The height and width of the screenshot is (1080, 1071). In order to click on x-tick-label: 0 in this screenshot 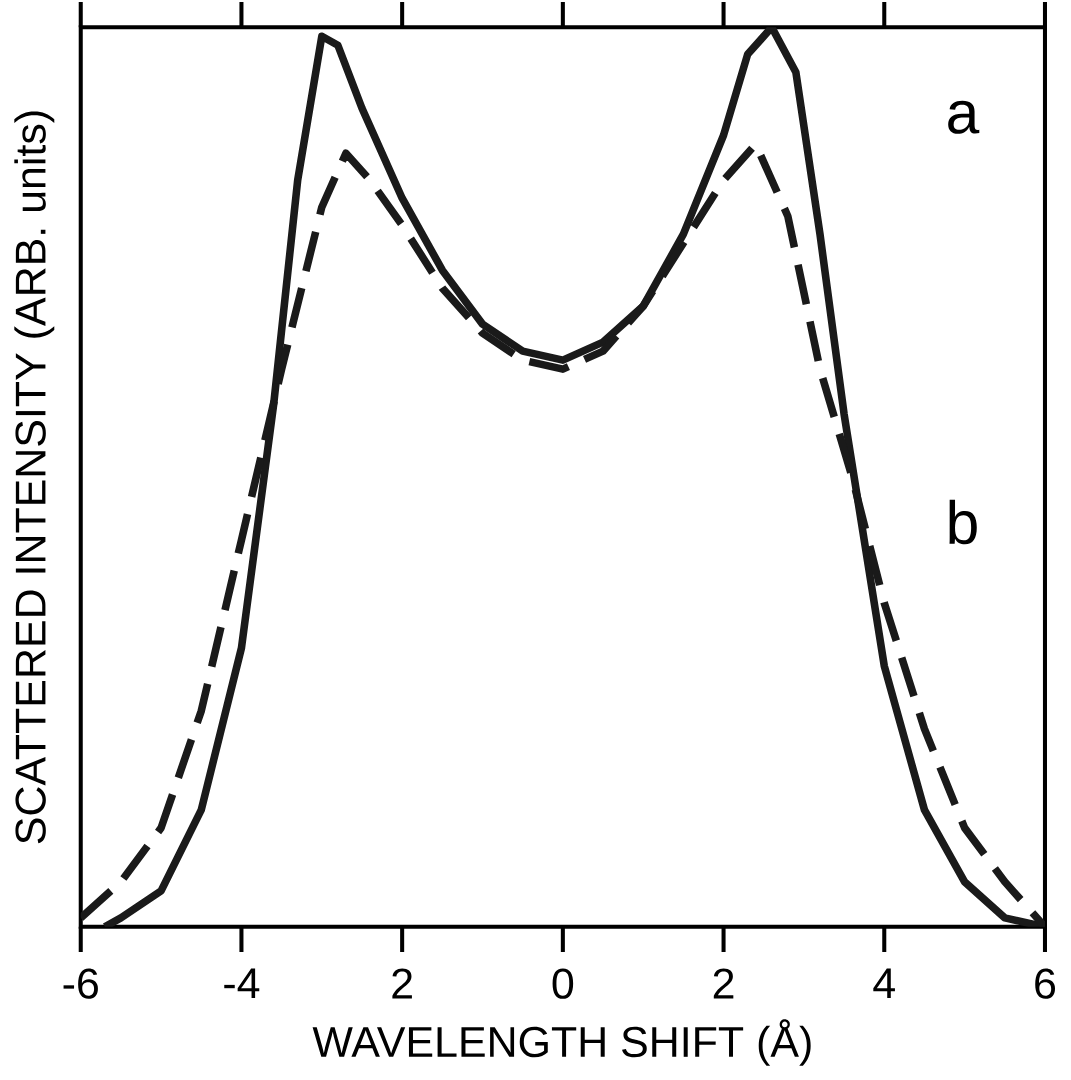, I will do `click(563, 983)`.